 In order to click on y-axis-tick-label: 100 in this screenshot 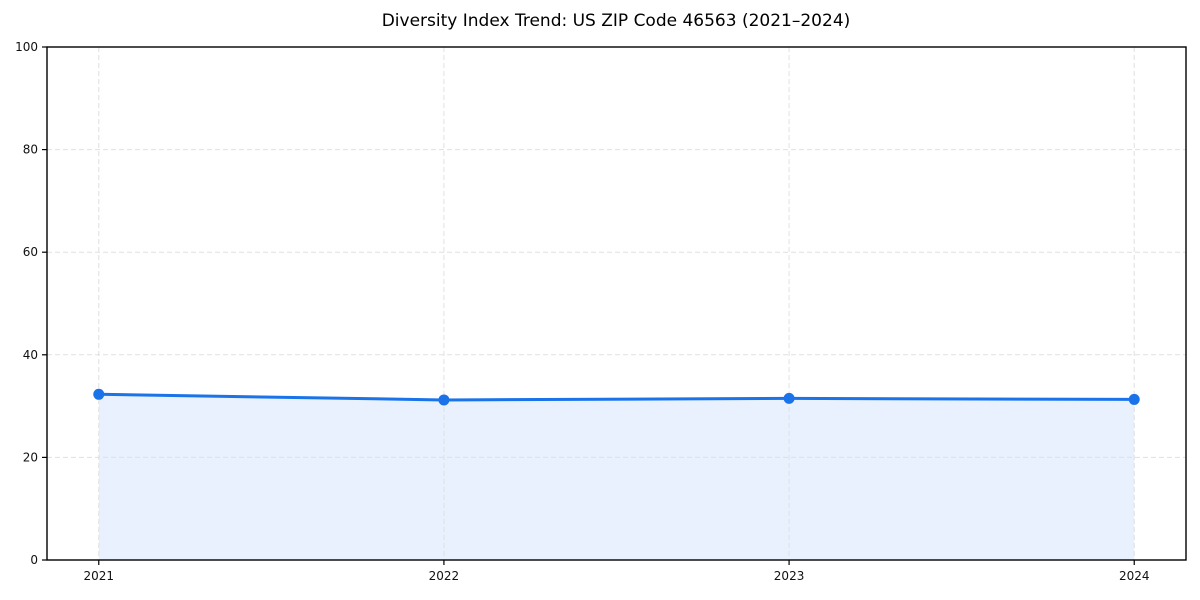, I will do `click(26, 47)`.